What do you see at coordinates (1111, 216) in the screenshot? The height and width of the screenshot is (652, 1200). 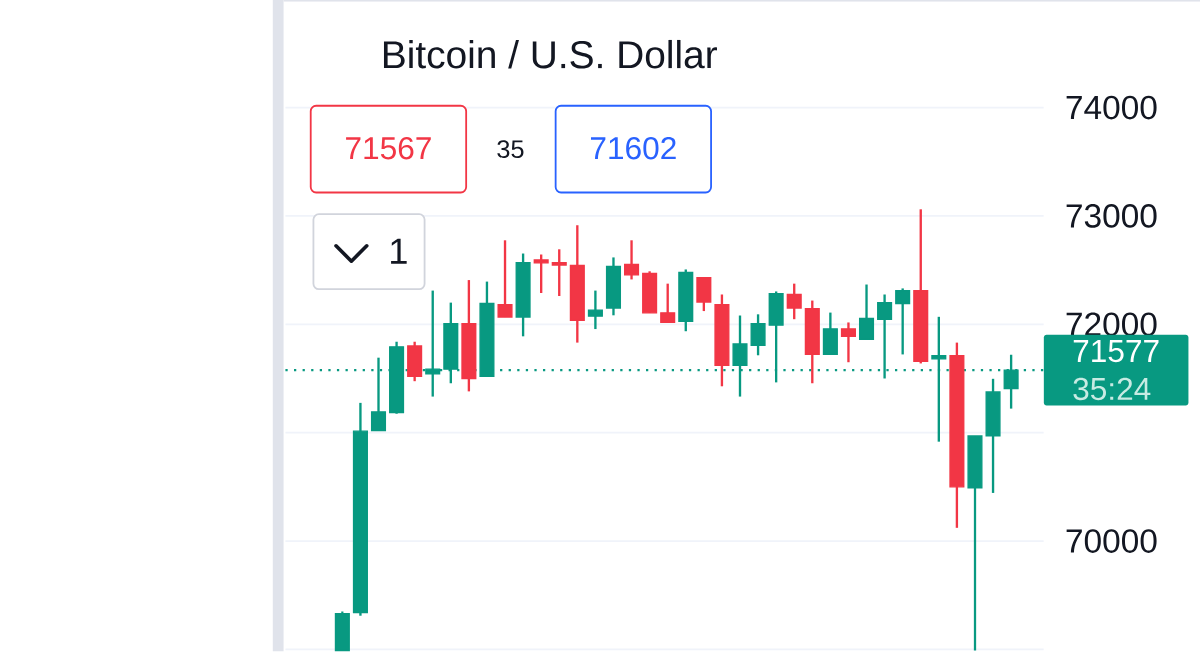 I see `y-tick-label: 73000` at bounding box center [1111, 216].